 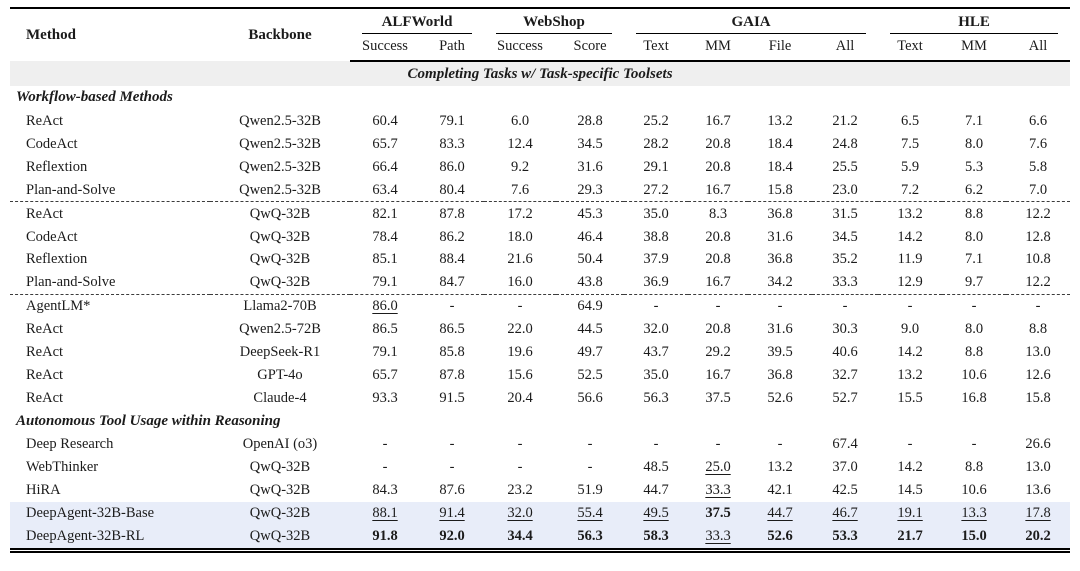 I want to click on value-cell: 31.5, so click(x=845, y=213).